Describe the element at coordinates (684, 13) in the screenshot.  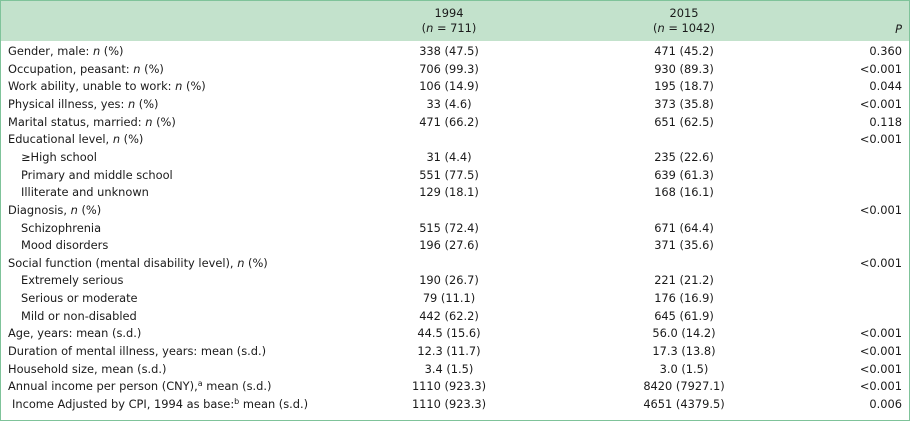
I see `column-year: 2015` at that location.